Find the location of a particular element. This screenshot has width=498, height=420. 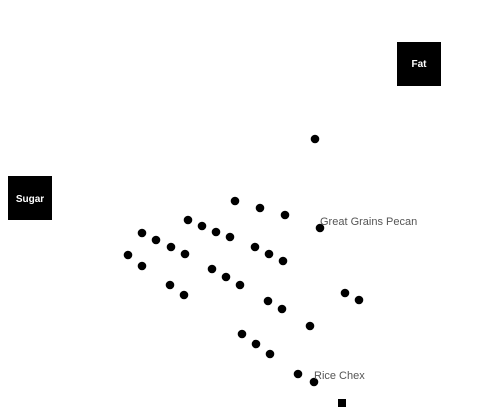

sugar-anchor: Sugar is located at coordinates (30, 198).